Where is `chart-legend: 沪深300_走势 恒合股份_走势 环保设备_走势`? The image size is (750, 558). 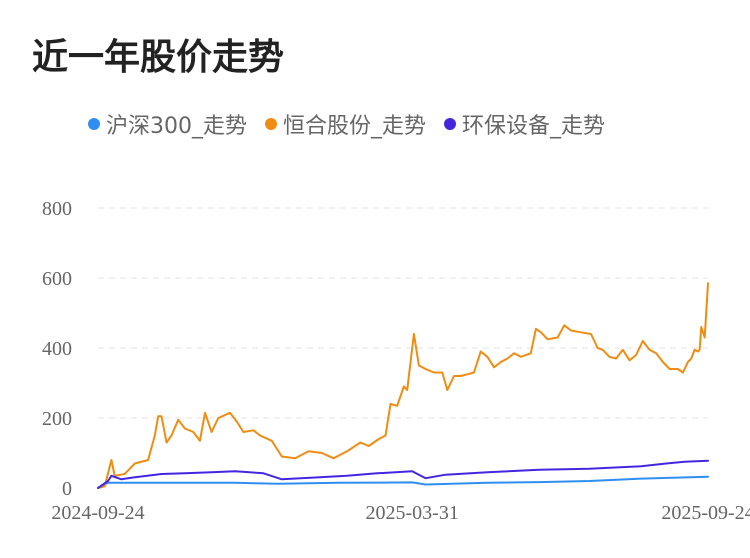 chart-legend: 沪深300_走势 恒合股份_走势 环保设备_走势 is located at coordinates (346, 124).